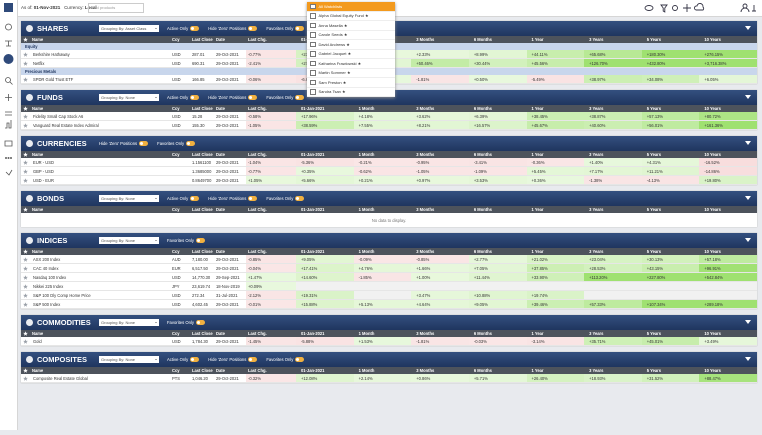 Image resolution: width=762 pixels, height=435 pixels. What do you see at coordinates (351, 64) in the screenshot?
I see `menu-item: Katharina Frawlowski ★` at bounding box center [351, 64].